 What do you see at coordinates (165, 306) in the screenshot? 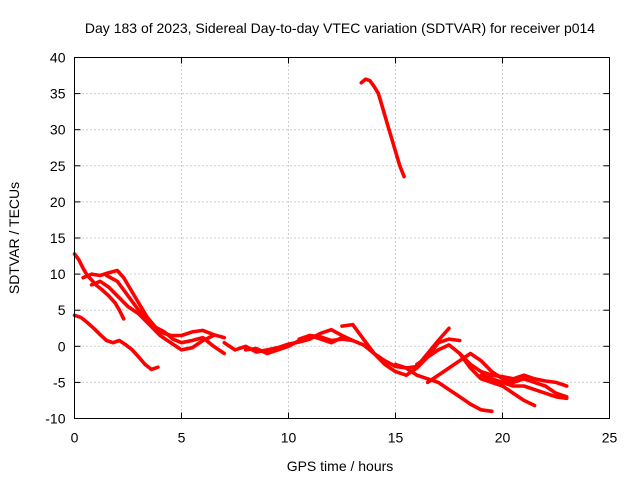
I see `series-line-arc5` at bounding box center [165, 306].